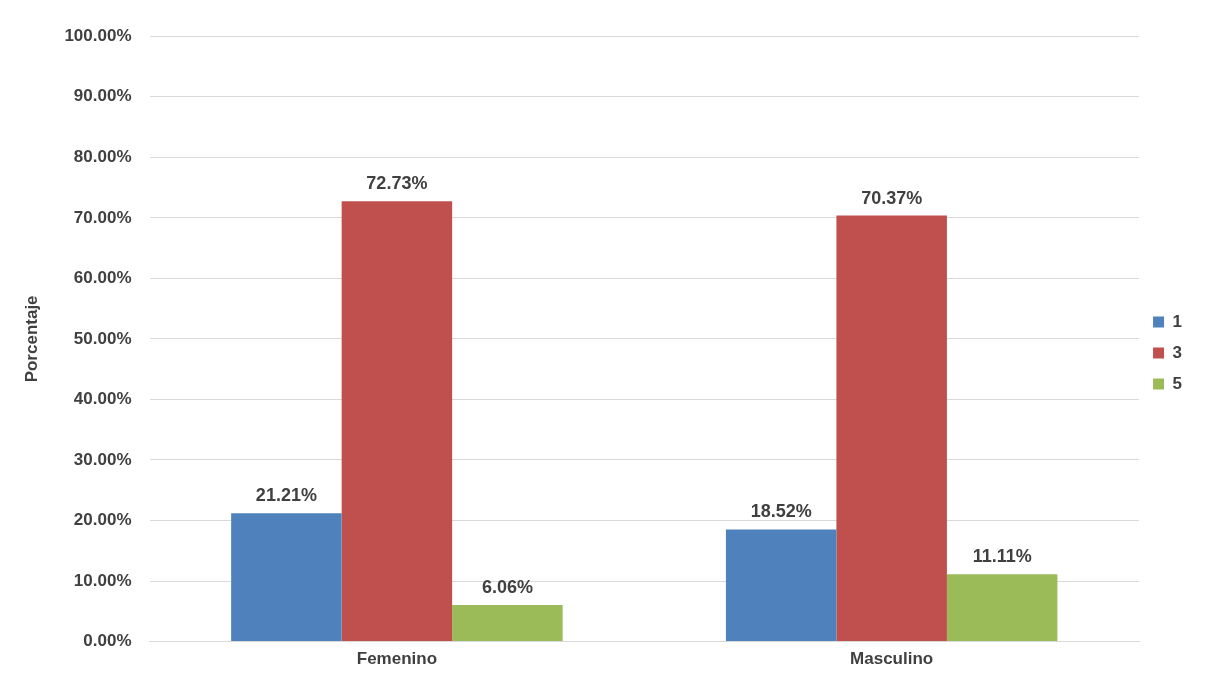 The width and height of the screenshot is (1224, 693). Describe the element at coordinates (1002, 556) in the screenshot. I see `data-label: 11.11%` at that location.